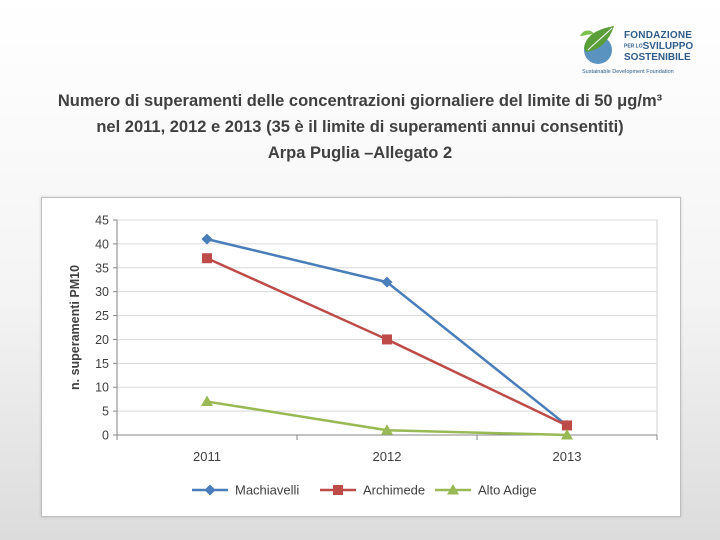 The width and height of the screenshot is (720, 540). I want to click on y-axis-label: n. superamenti PM10, so click(75, 327).